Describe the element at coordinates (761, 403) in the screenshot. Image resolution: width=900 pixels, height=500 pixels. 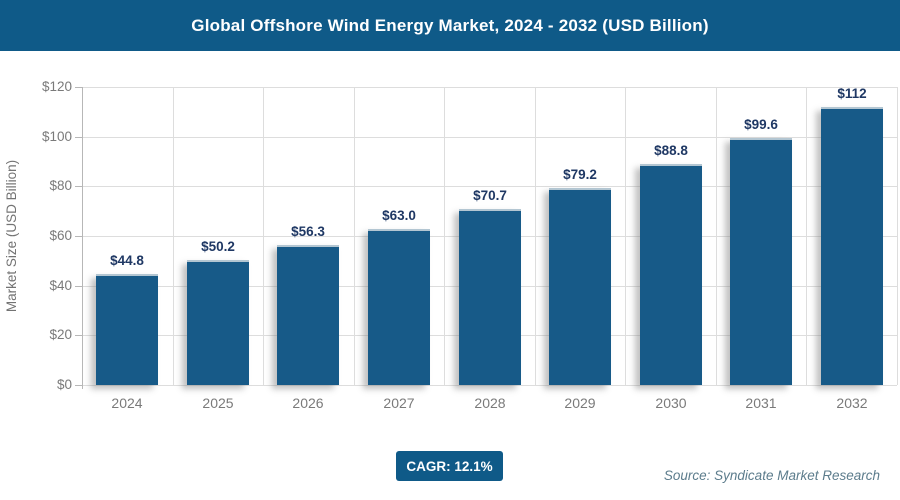
I see `x-tick-label: 2031` at that location.